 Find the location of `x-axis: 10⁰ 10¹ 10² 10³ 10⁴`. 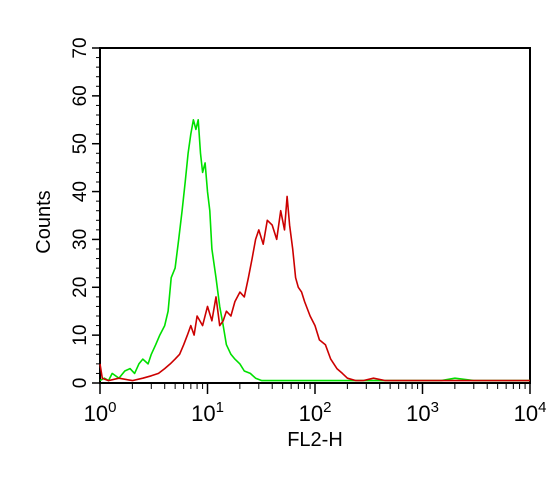

x-axis: 10⁰ 10¹ 10² 10³ 10⁴ is located at coordinates (315, 404).